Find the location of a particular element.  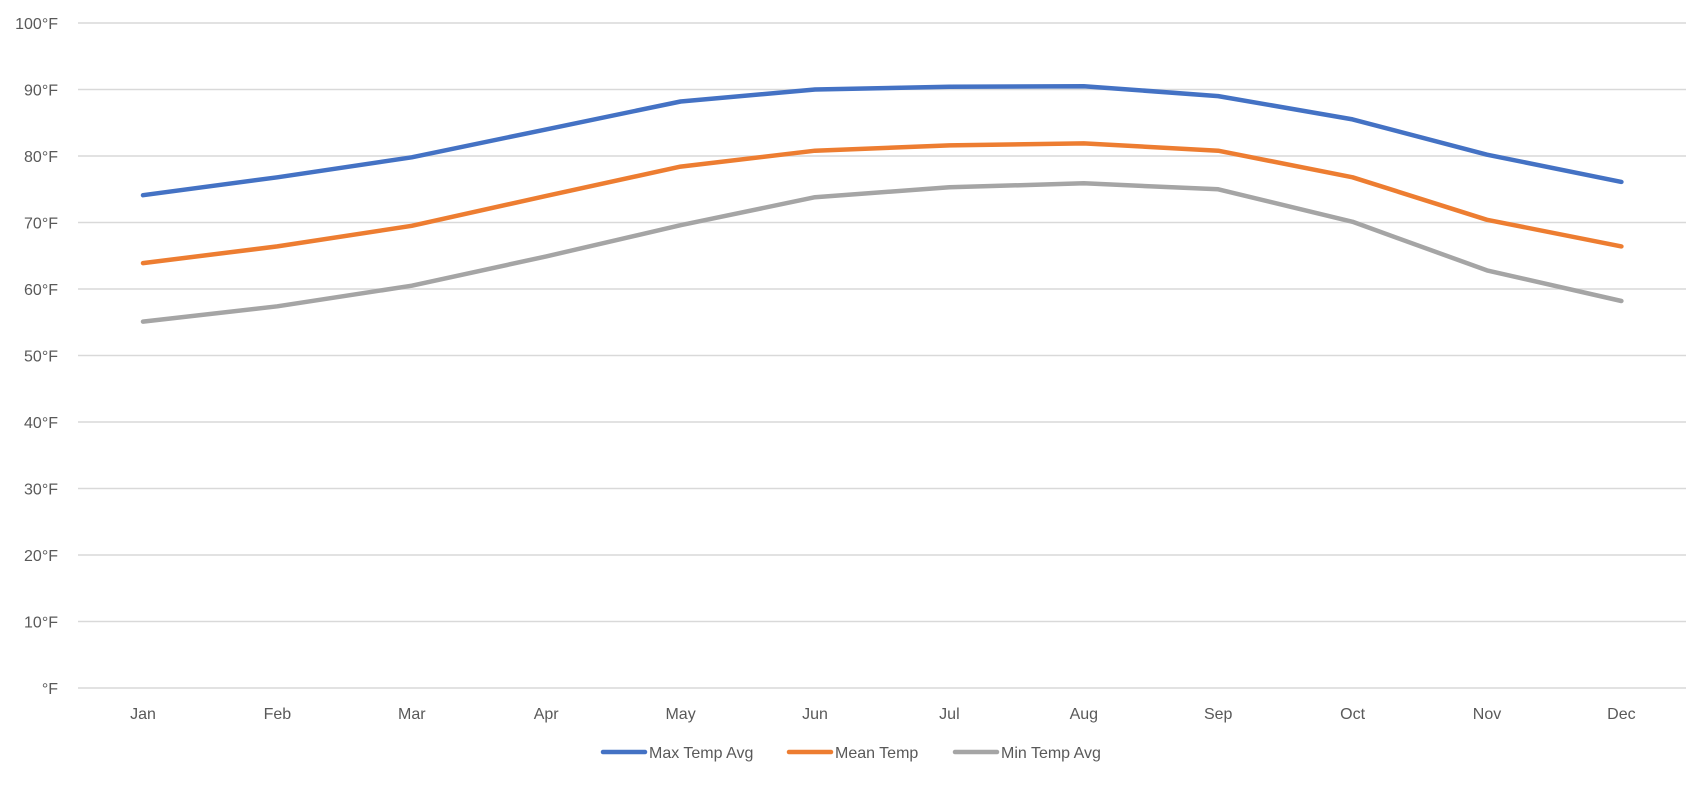

y-tick-label: 10°F is located at coordinates (41, 623).